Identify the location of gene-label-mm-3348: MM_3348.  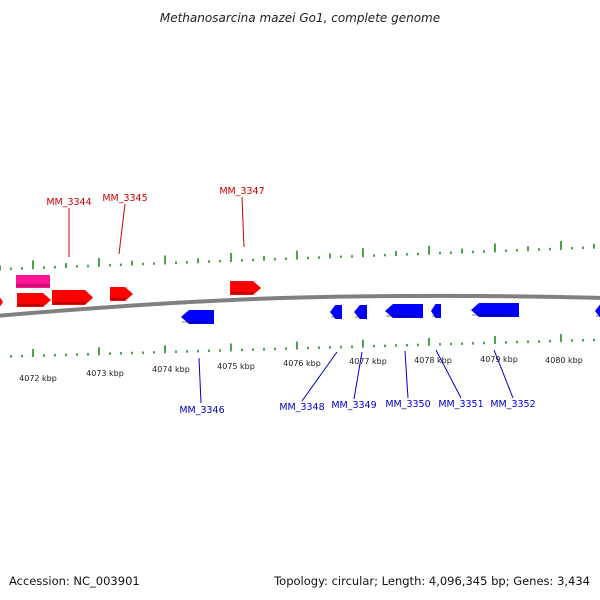
(301, 407).